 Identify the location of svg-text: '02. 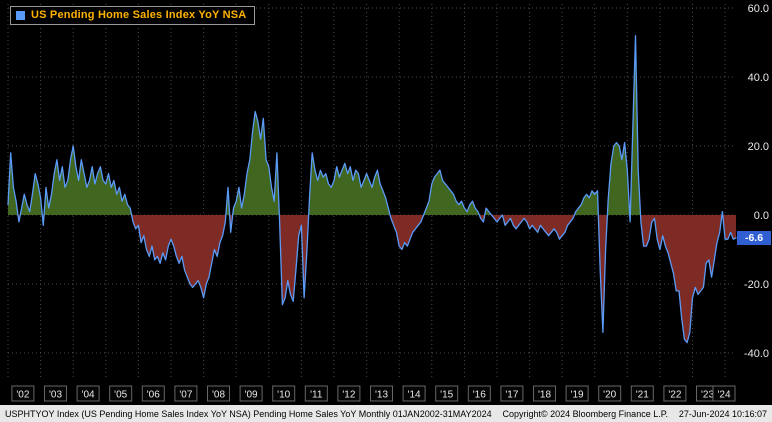
(22, 395).